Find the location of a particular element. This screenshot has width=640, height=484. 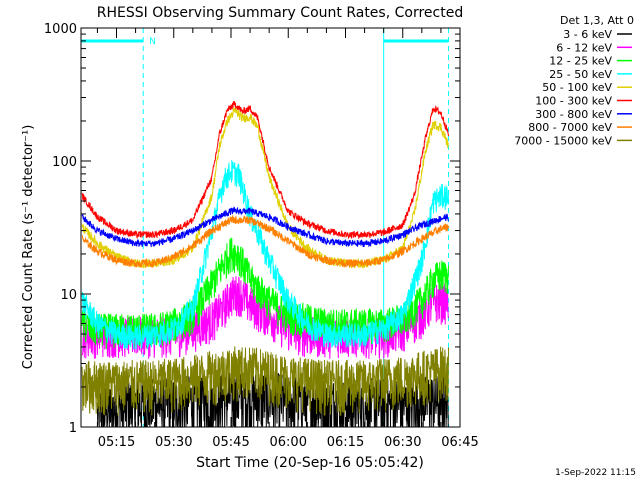

x-tick-label: 06:30 is located at coordinates (402, 442).